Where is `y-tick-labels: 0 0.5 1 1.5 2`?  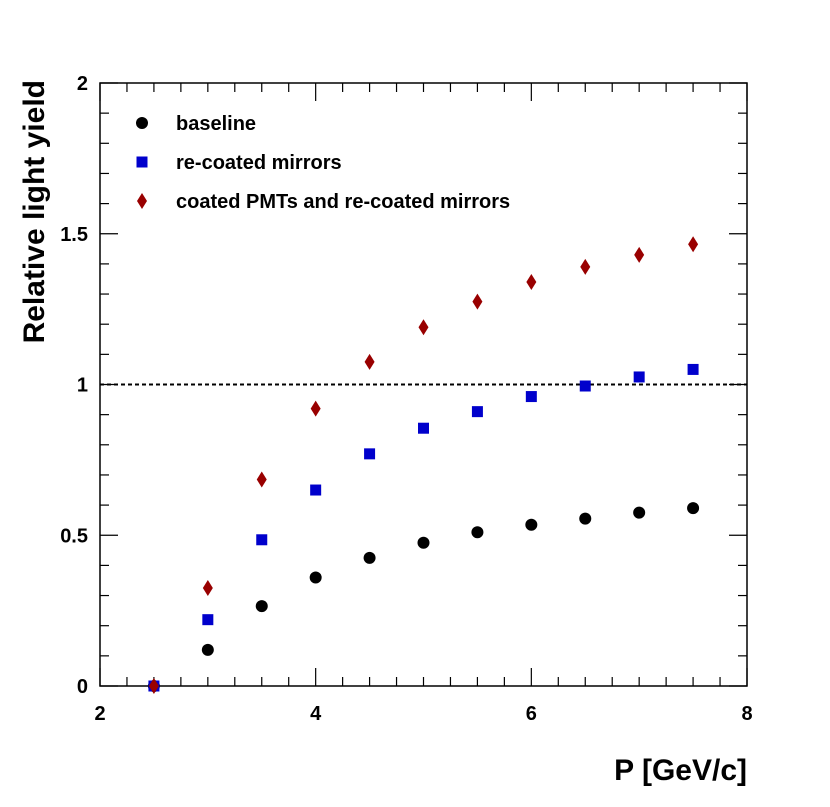
y-tick-labels: 0 0.5 1 1.5 2 is located at coordinates (74, 385).